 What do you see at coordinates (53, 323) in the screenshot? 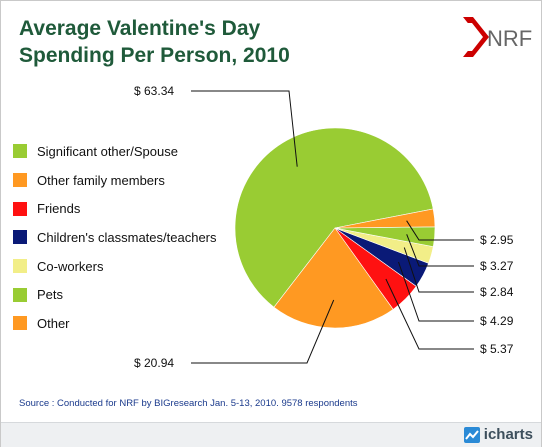
I see `legend-label: Other` at bounding box center [53, 323].